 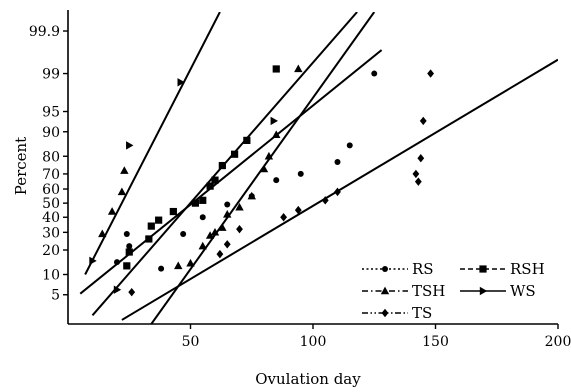 What do you see at coordinates (385, 290) in the screenshot?
I see `legend-marker-tsh` at bounding box center [385, 290].